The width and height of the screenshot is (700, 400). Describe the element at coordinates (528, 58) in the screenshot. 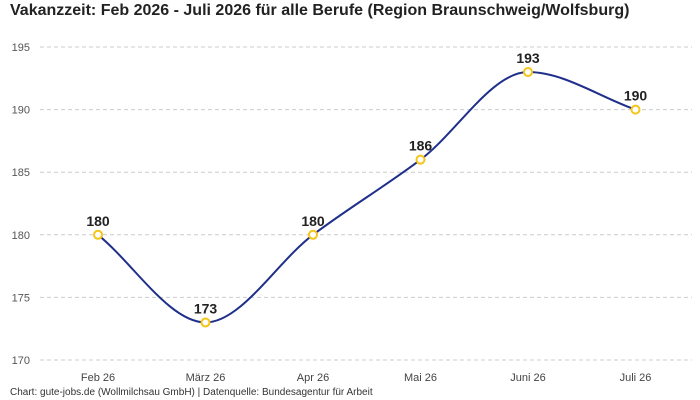

I see `data-label: 193` at that location.